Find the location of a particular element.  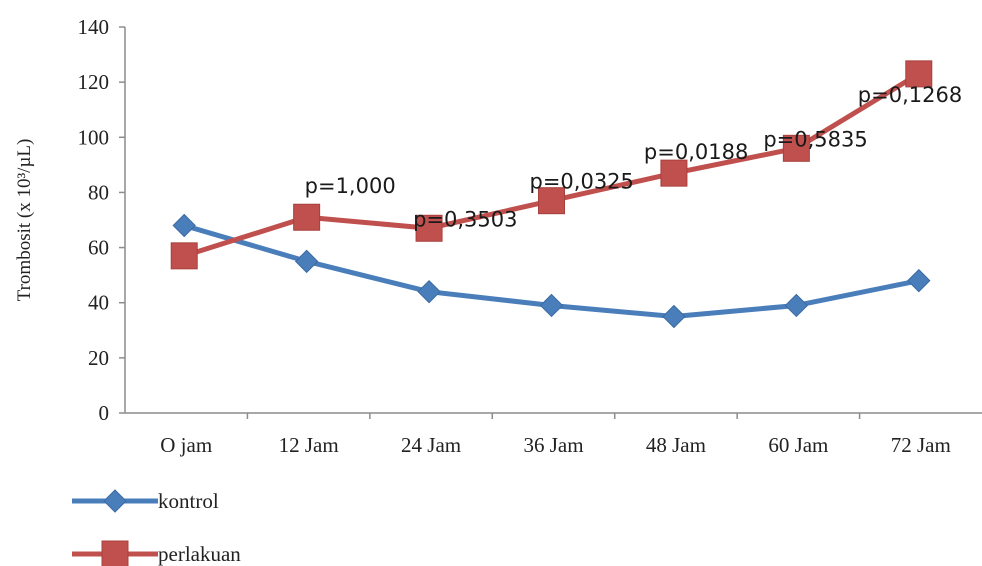

x-tick-label: 36 Jam is located at coordinates (553, 445).